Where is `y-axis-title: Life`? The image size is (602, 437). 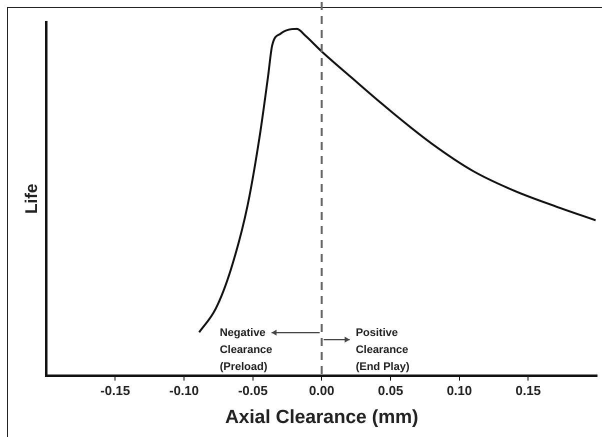
y-axis-title: Life is located at coordinates (31, 199).